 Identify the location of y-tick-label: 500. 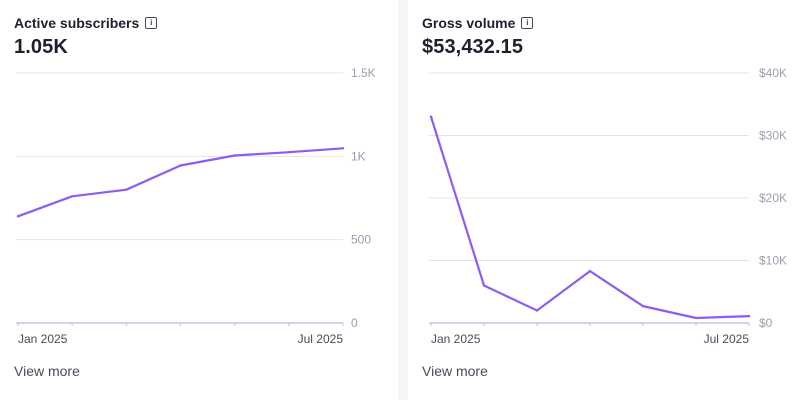
(361, 240).